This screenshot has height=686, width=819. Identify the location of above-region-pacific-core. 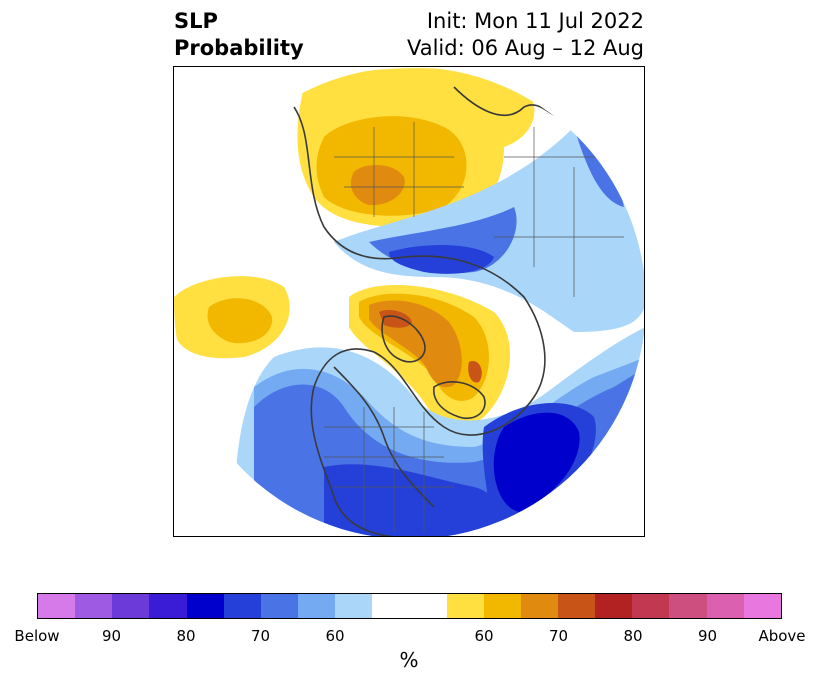
(240, 321).